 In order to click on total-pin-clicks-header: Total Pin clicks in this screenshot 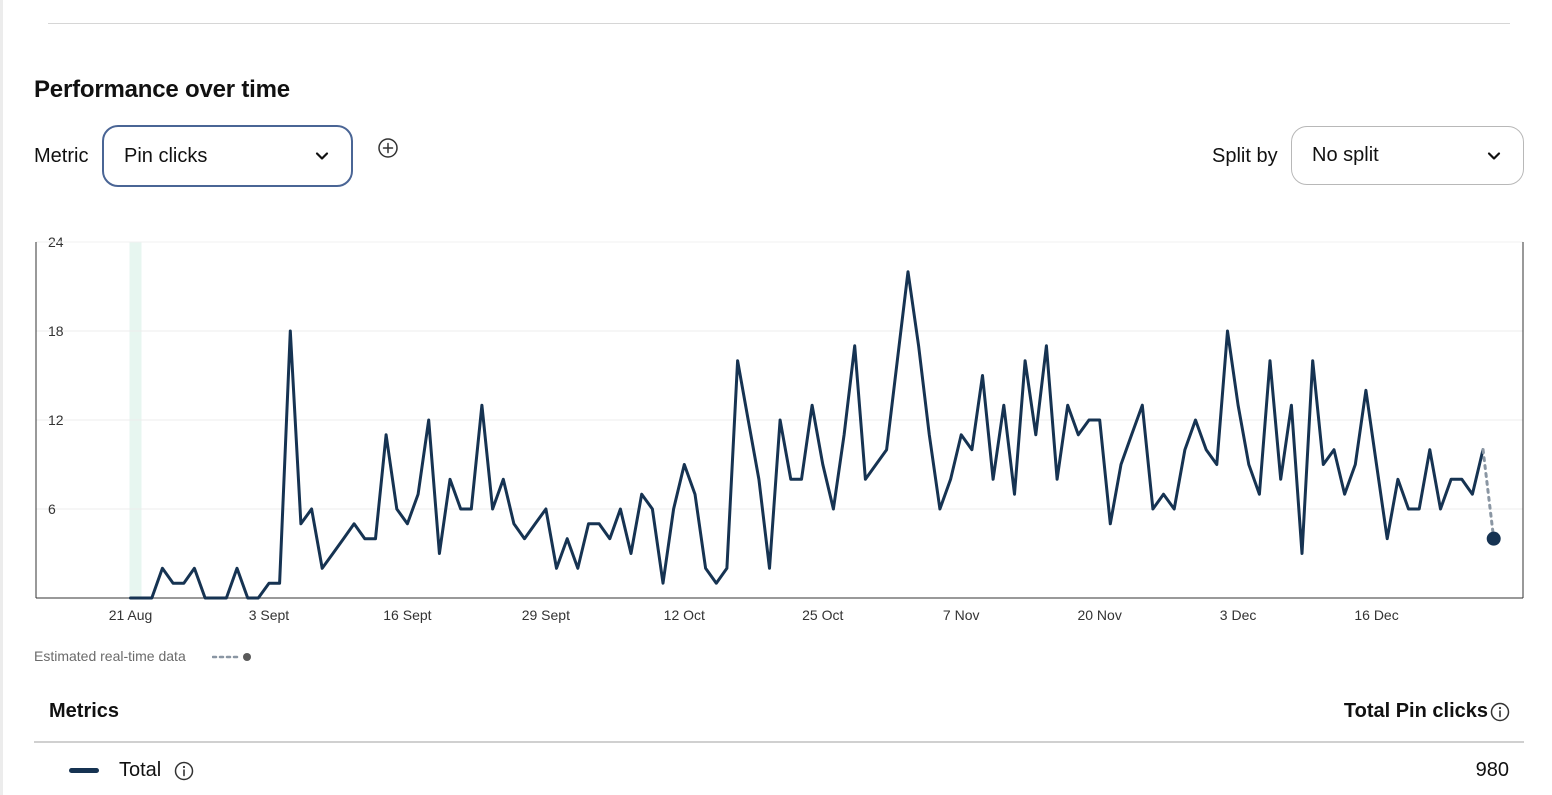, I will do `click(1415, 711)`.